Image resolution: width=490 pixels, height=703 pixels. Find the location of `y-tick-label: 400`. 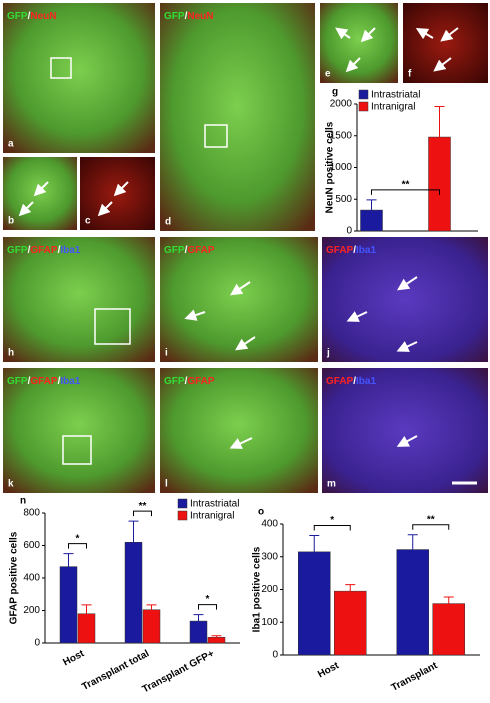

y-tick-label: 400 is located at coordinates (269, 524).